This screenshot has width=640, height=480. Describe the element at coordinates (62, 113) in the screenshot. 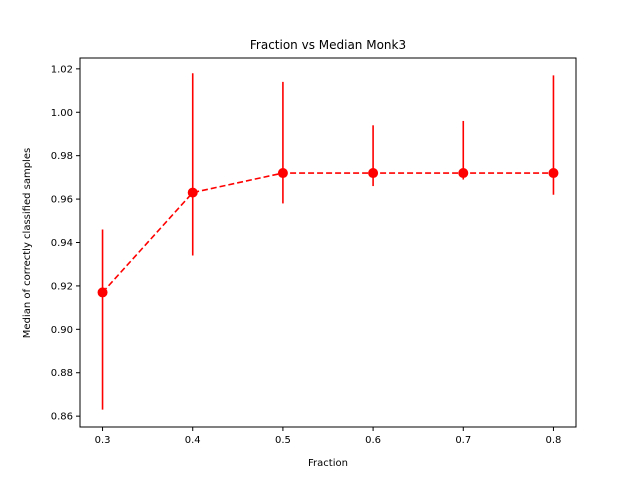

I see `y-tick-label-7: 1.00` at that location.